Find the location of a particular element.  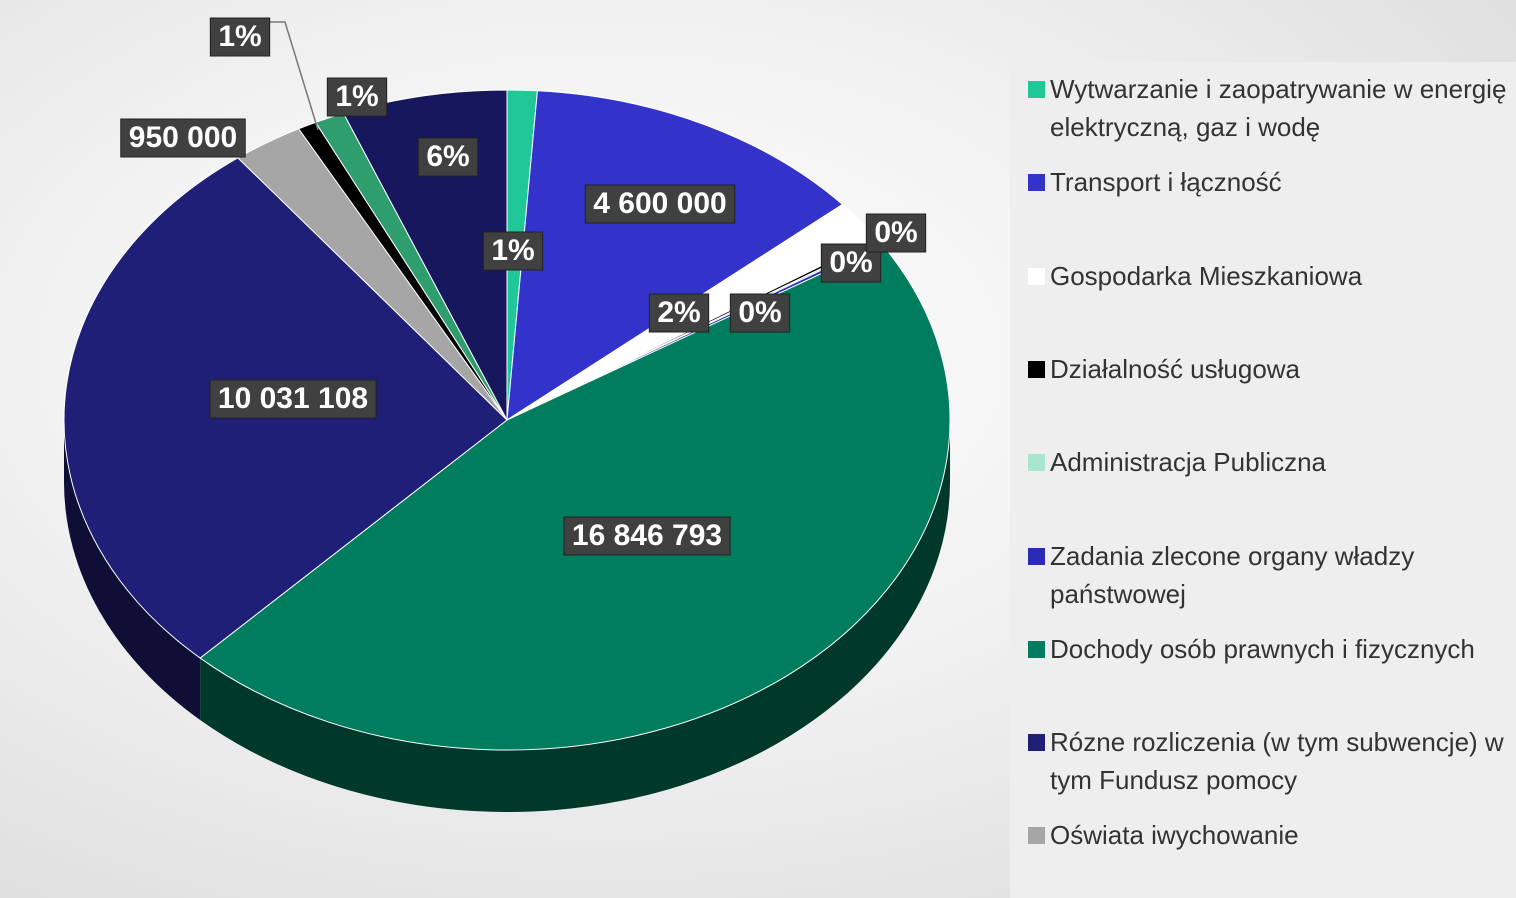

data-label: 4 600 000 is located at coordinates (659, 203).